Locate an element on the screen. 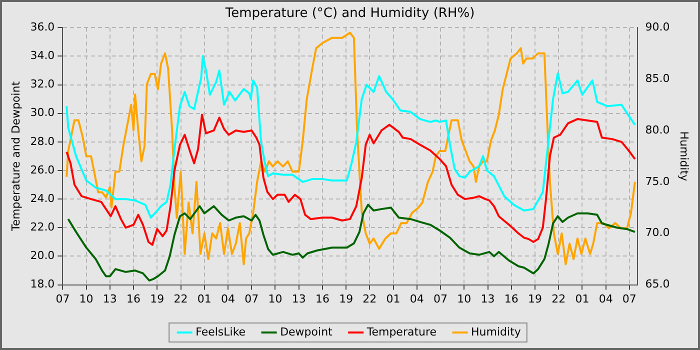  chart-title: Temperature (°C) and Humidity (RH%) is located at coordinates (349, 14).